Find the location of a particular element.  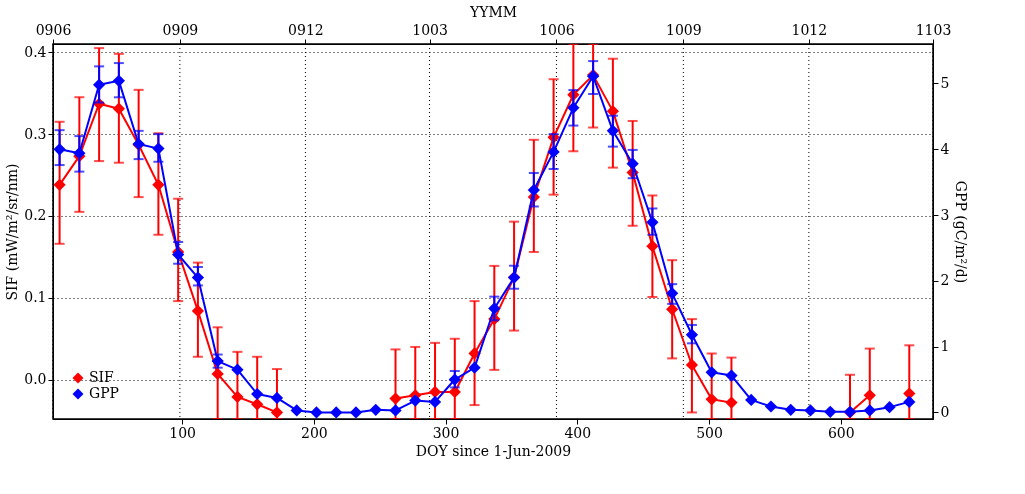

legend-label: SIF is located at coordinates (102, 377).